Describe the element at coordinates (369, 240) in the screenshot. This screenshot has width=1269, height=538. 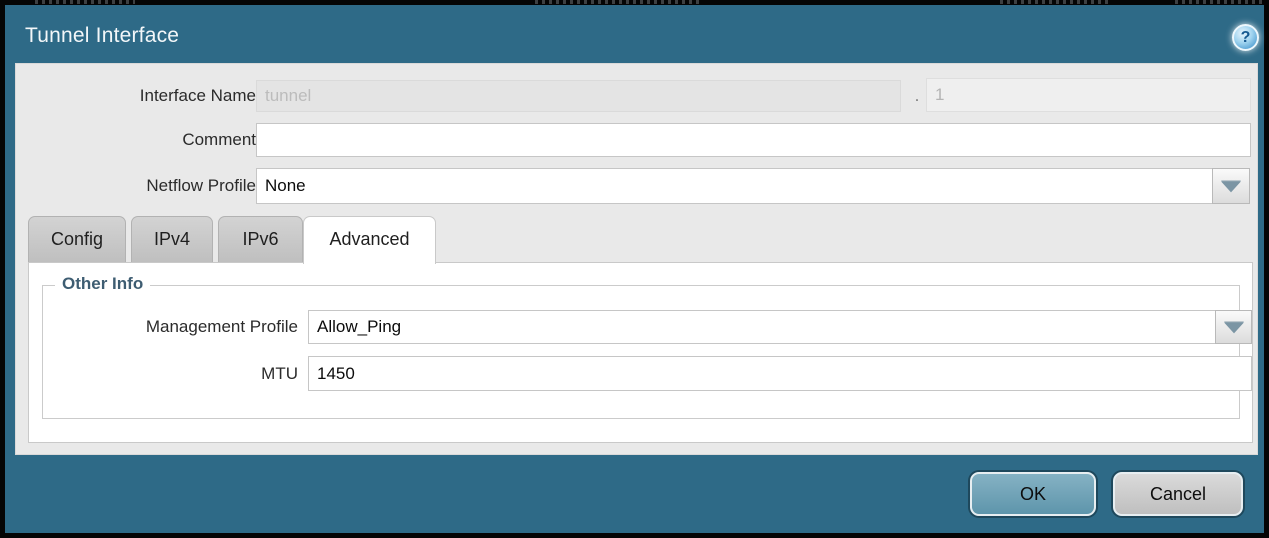
I see `tab-advanced: Advanced` at that location.